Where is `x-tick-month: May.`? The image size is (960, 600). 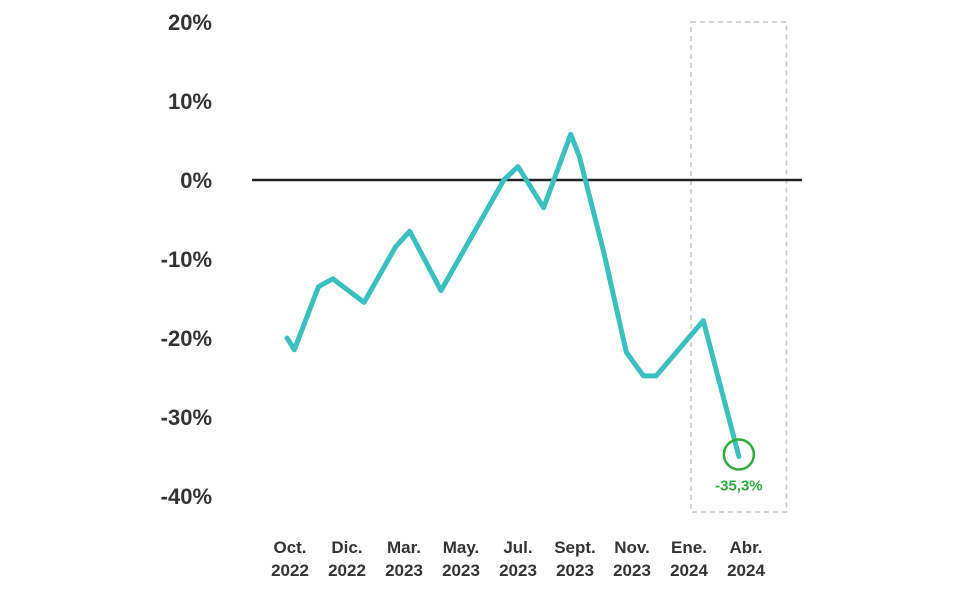
x-tick-month: May. is located at coordinates (461, 547).